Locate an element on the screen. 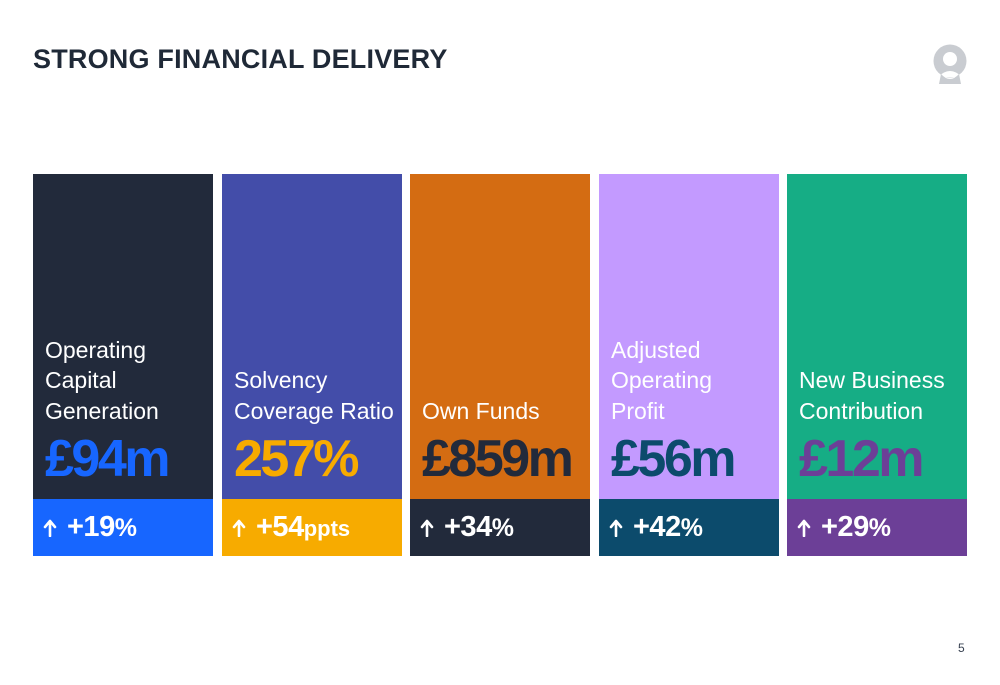 The height and width of the screenshot is (685, 1000). kpi-value: £859m is located at coordinates (498, 459).